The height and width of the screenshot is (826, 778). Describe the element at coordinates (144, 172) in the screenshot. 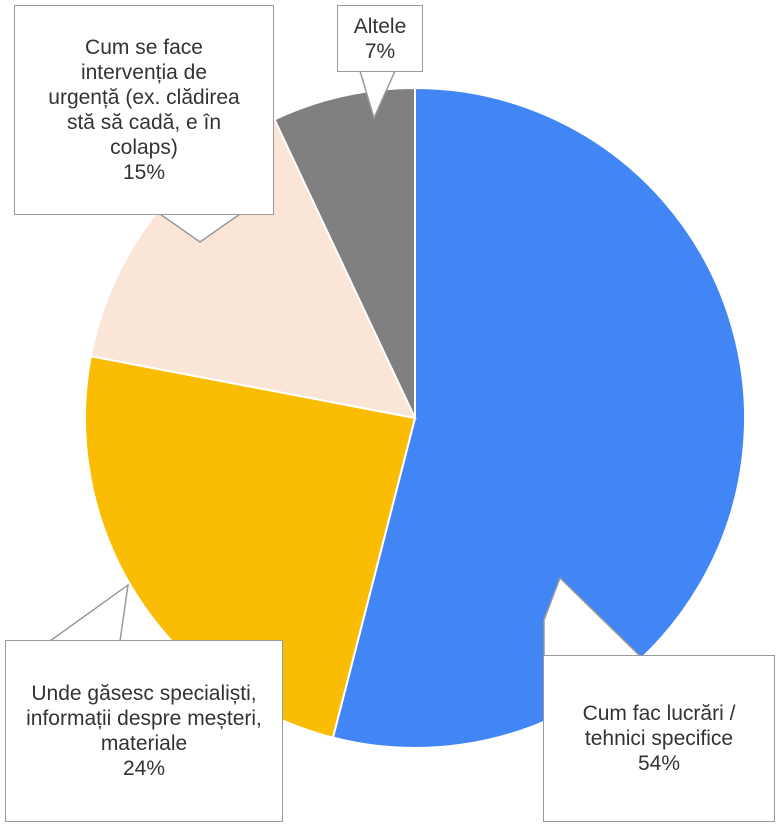

I see `value-label: 15%` at that location.